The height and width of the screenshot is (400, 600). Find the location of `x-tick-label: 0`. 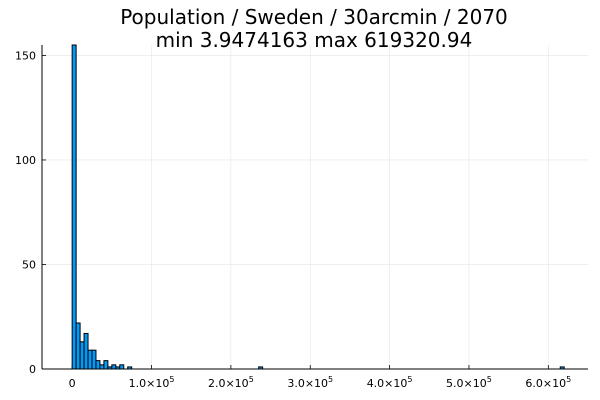

x-tick-label: 0 is located at coordinates (72, 383).